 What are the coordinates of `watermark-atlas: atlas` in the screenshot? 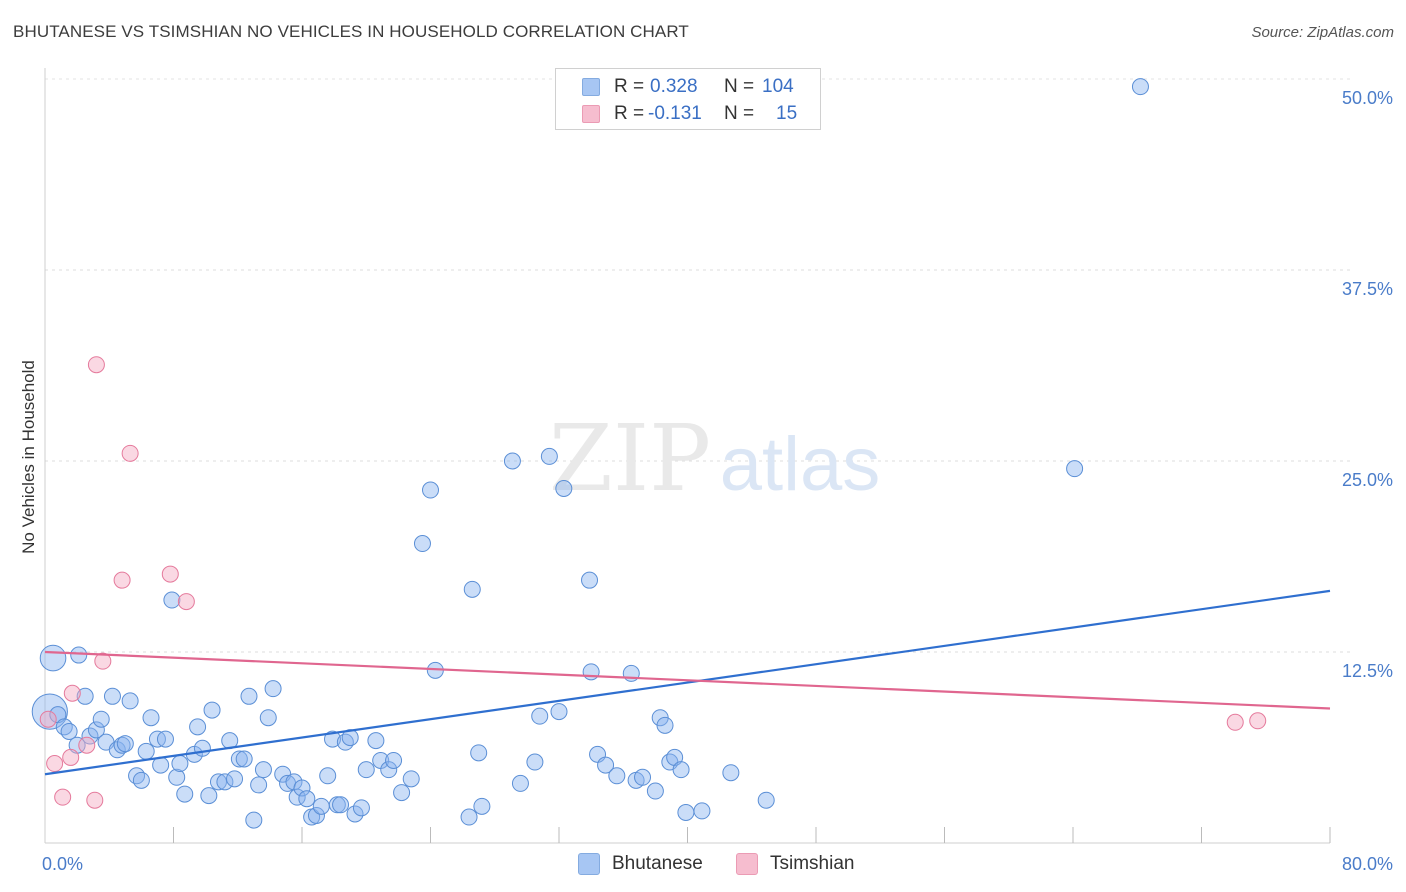 It's located at (800, 464).